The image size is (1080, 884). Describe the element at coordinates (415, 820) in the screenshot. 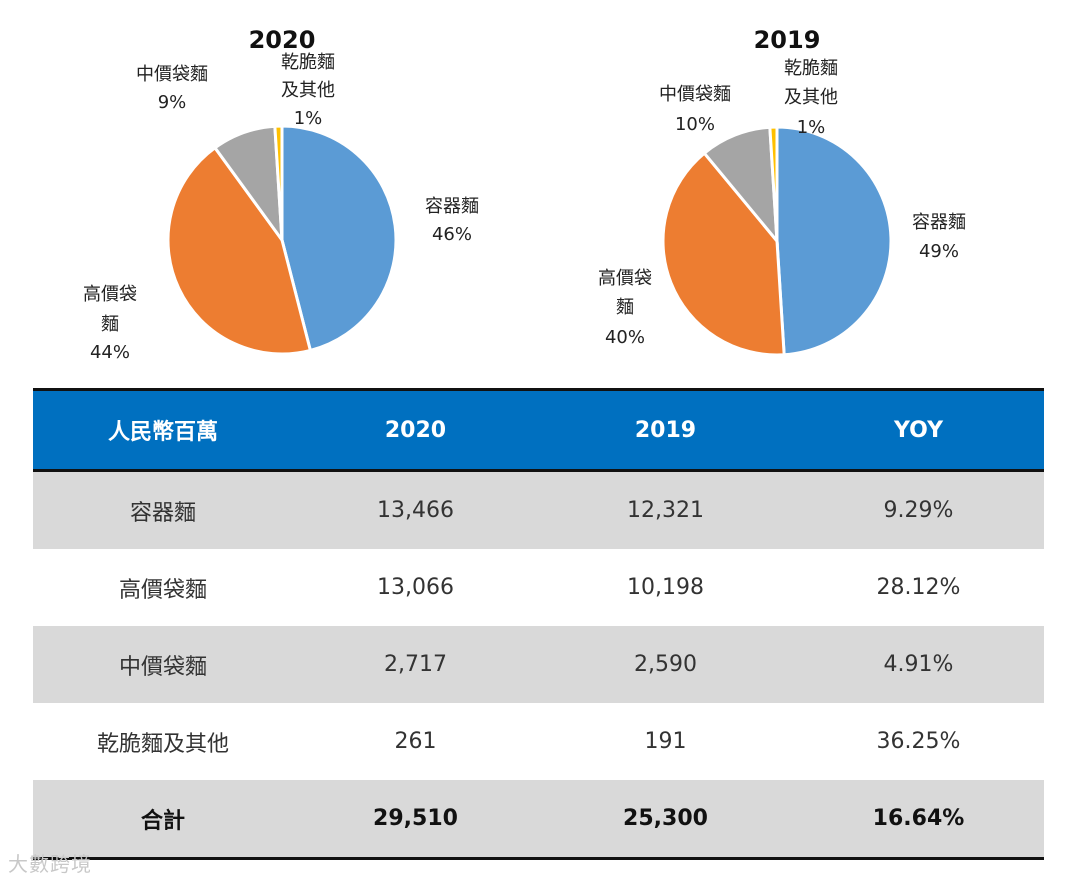

I see `total-value-2020: 29,510` at that location.